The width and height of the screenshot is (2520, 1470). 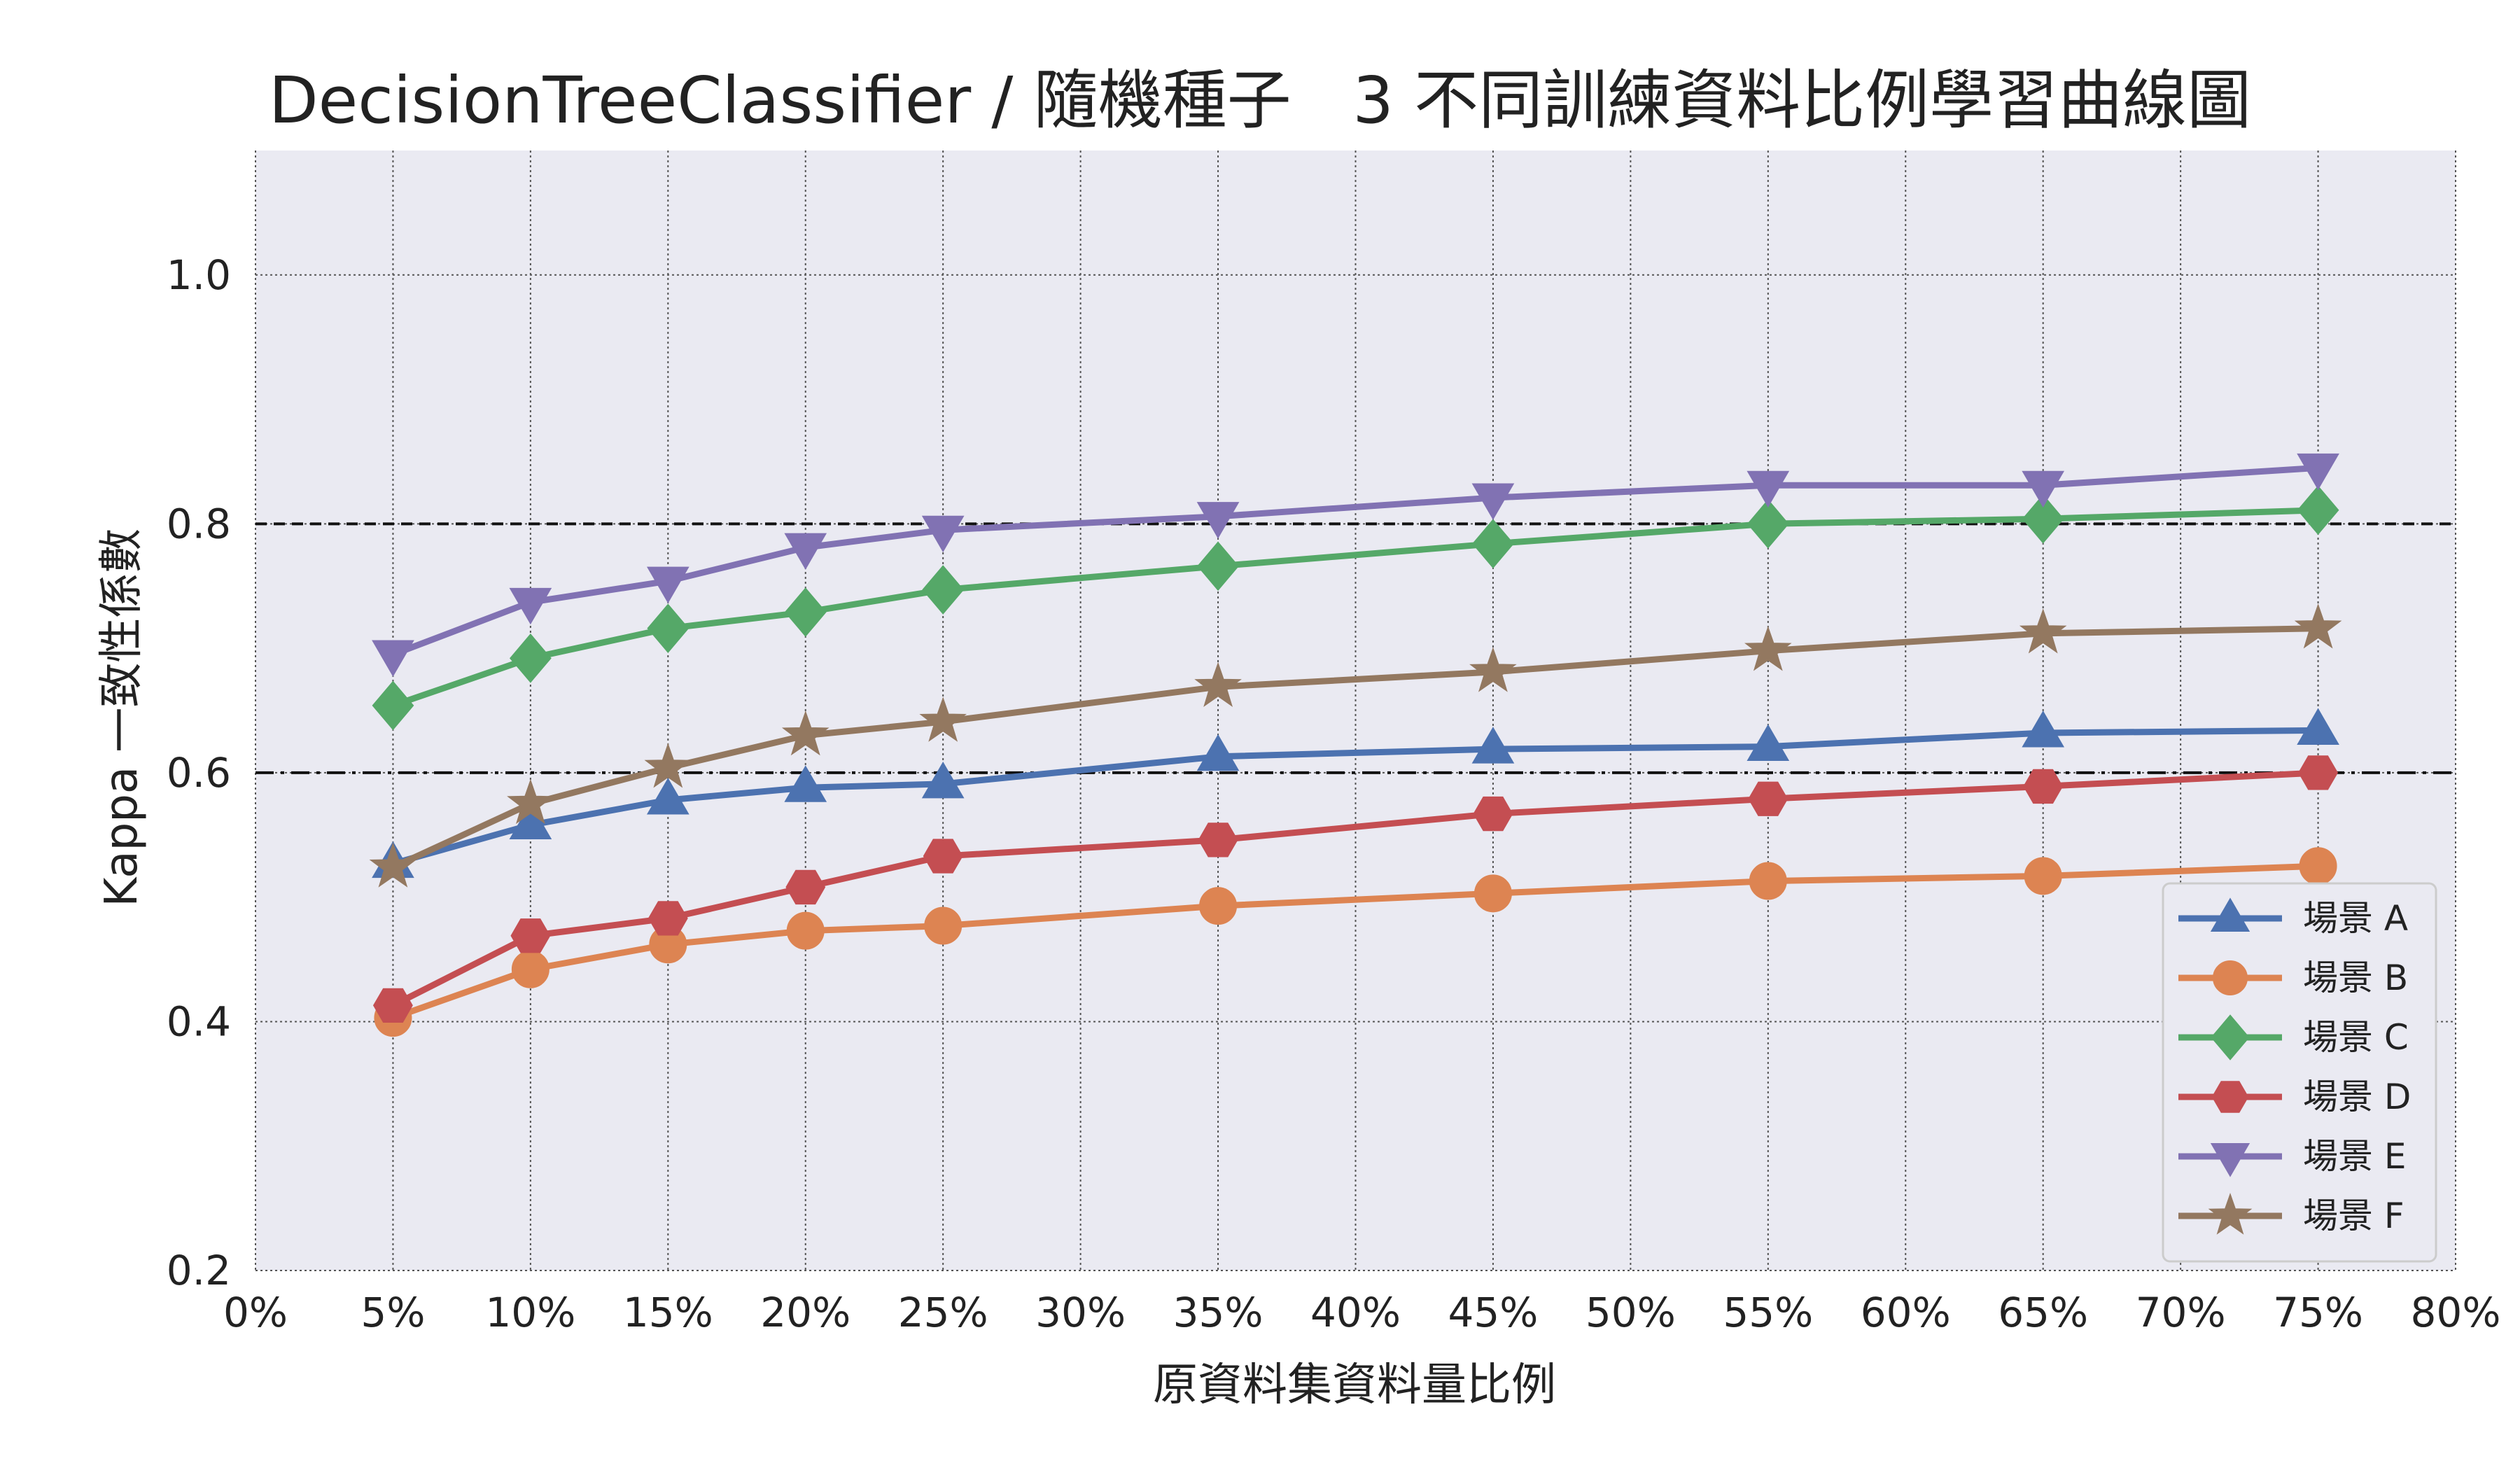 I want to click on reference-lines, so click(x=1355, y=648).